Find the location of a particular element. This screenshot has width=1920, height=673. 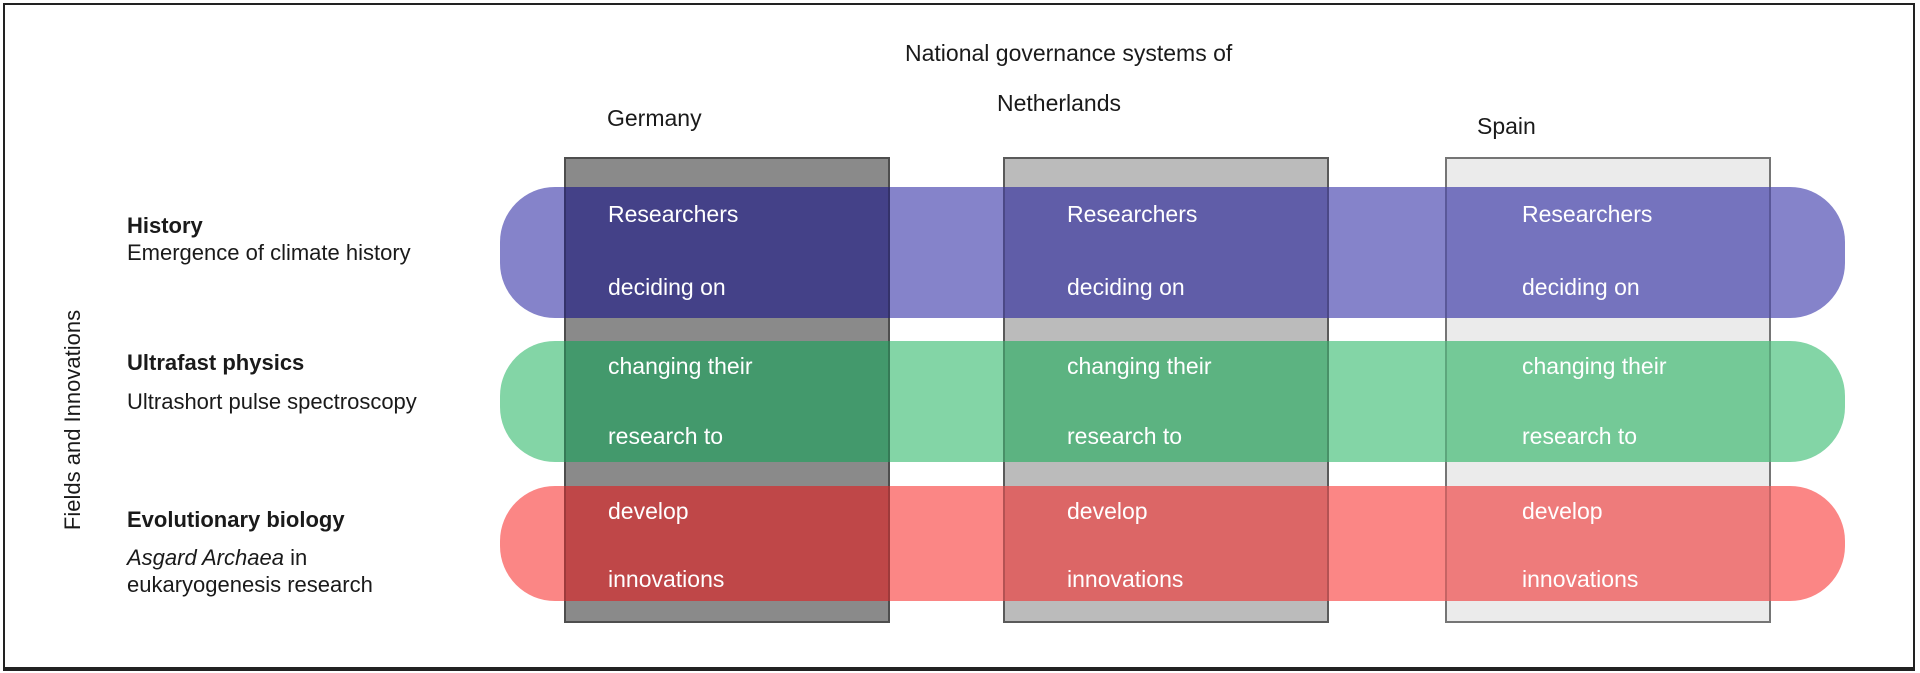

cell-physics-germany: changing their research to is located at coordinates (727, 401).